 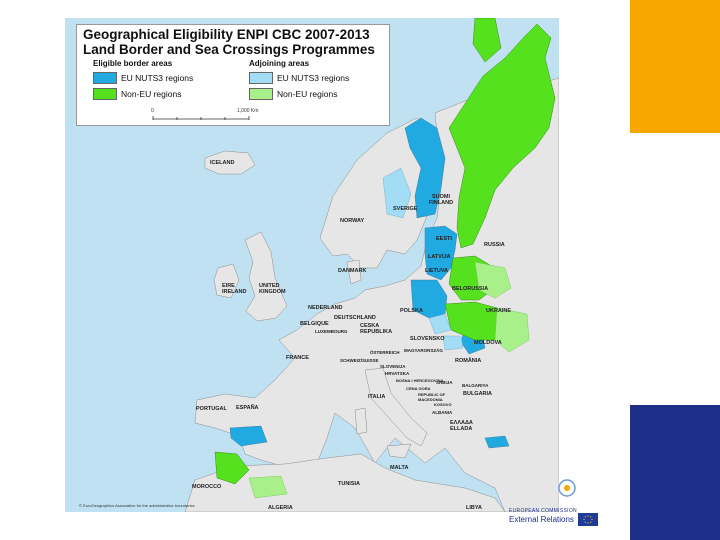 What do you see at coordinates (675, 472) in the screenshot?
I see `blue-accent-bar` at bounding box center [675, 472].